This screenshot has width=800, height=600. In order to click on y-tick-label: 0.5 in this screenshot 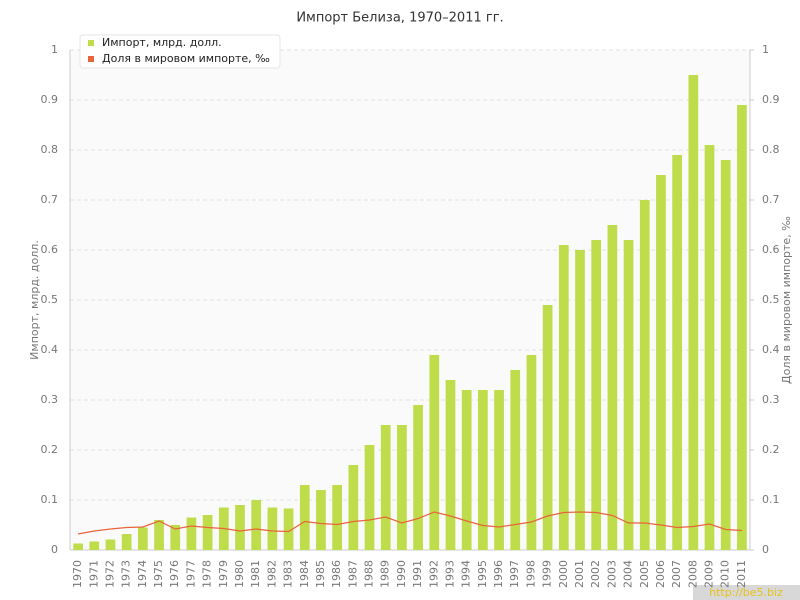, I will do `click(50, 299)`.